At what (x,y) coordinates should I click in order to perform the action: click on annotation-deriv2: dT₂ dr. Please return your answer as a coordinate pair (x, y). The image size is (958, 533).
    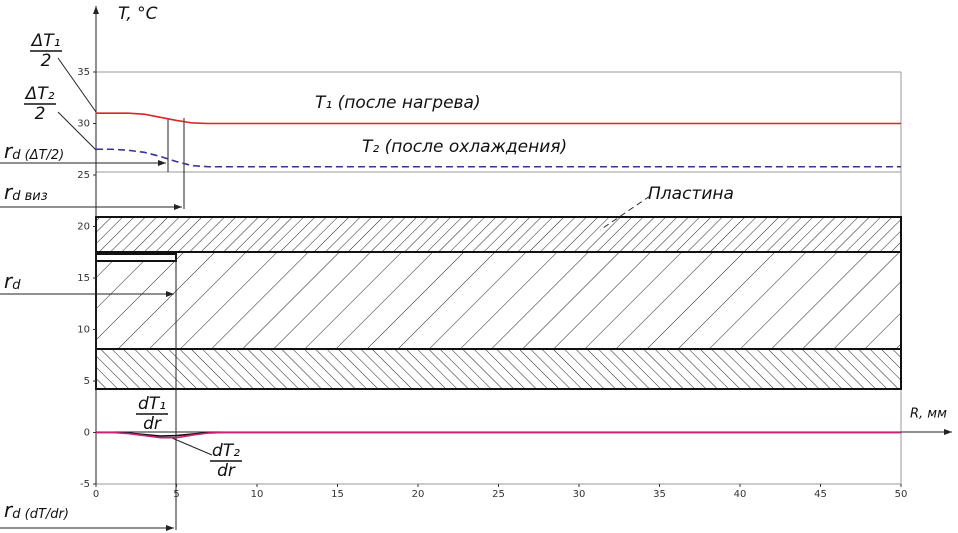
    Looking at the image, I should click on (226, 461).